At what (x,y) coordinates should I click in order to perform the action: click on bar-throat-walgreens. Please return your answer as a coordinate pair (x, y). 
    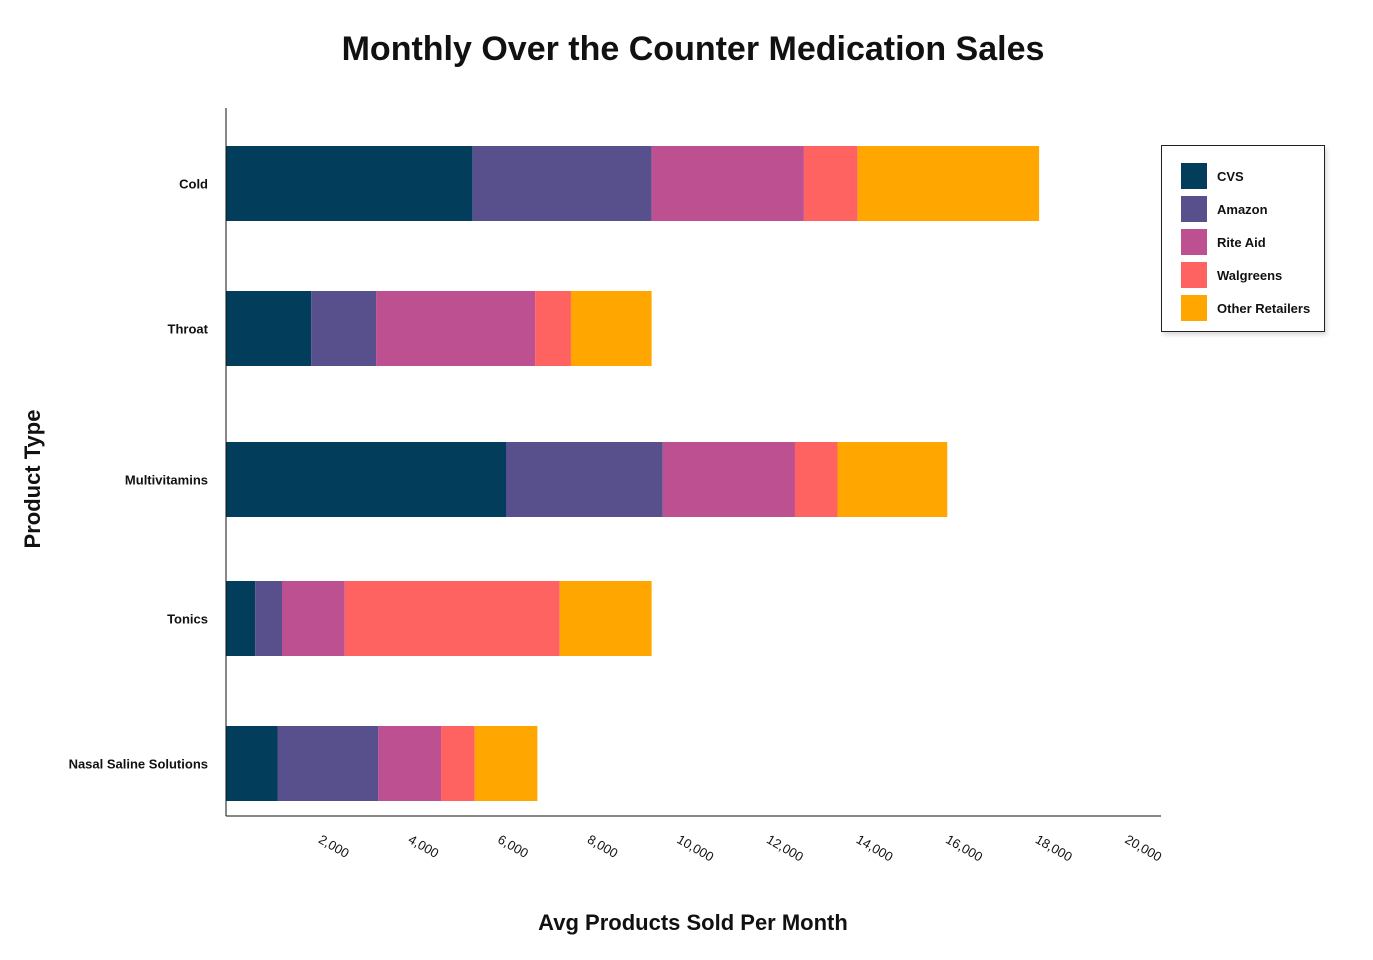
    Looking at the image, I should click on (553, 328).